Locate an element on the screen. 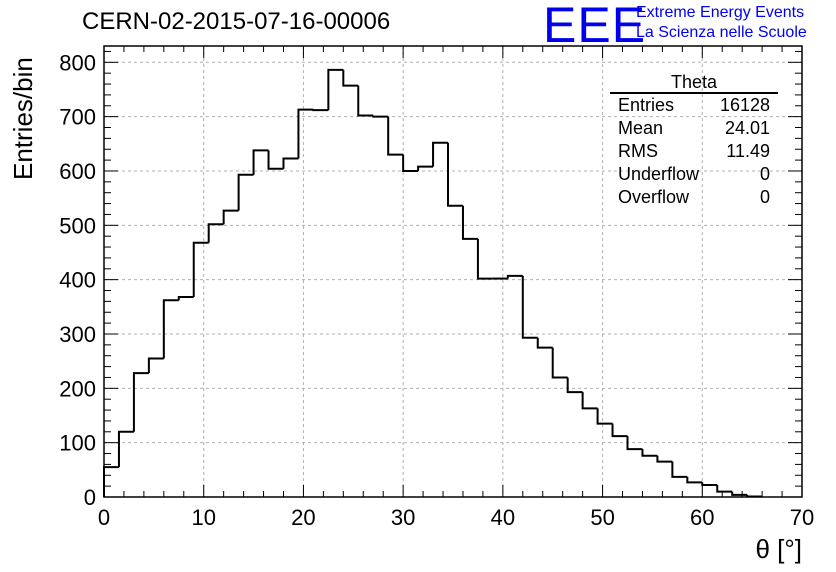  logo-line-1: Extreme Energy Events is located at coordinates (720, 12).